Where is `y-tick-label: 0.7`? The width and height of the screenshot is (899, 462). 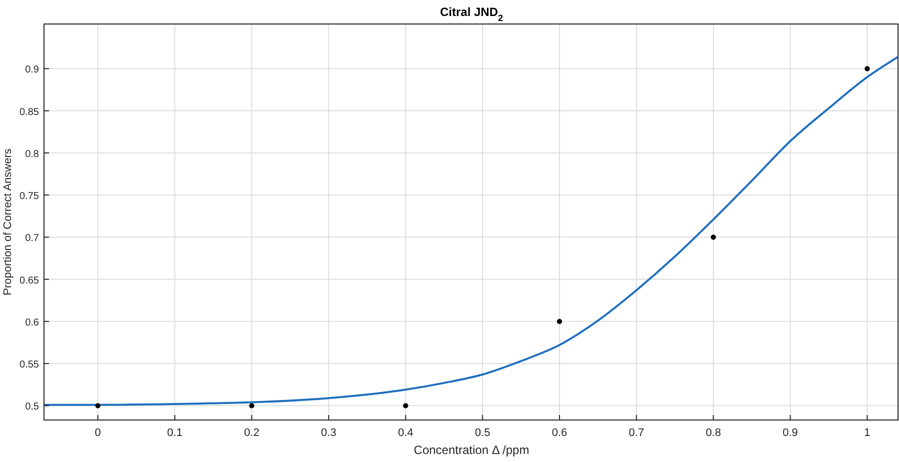
y-tick-label: 0.7 is located at coordinates (32, 238).